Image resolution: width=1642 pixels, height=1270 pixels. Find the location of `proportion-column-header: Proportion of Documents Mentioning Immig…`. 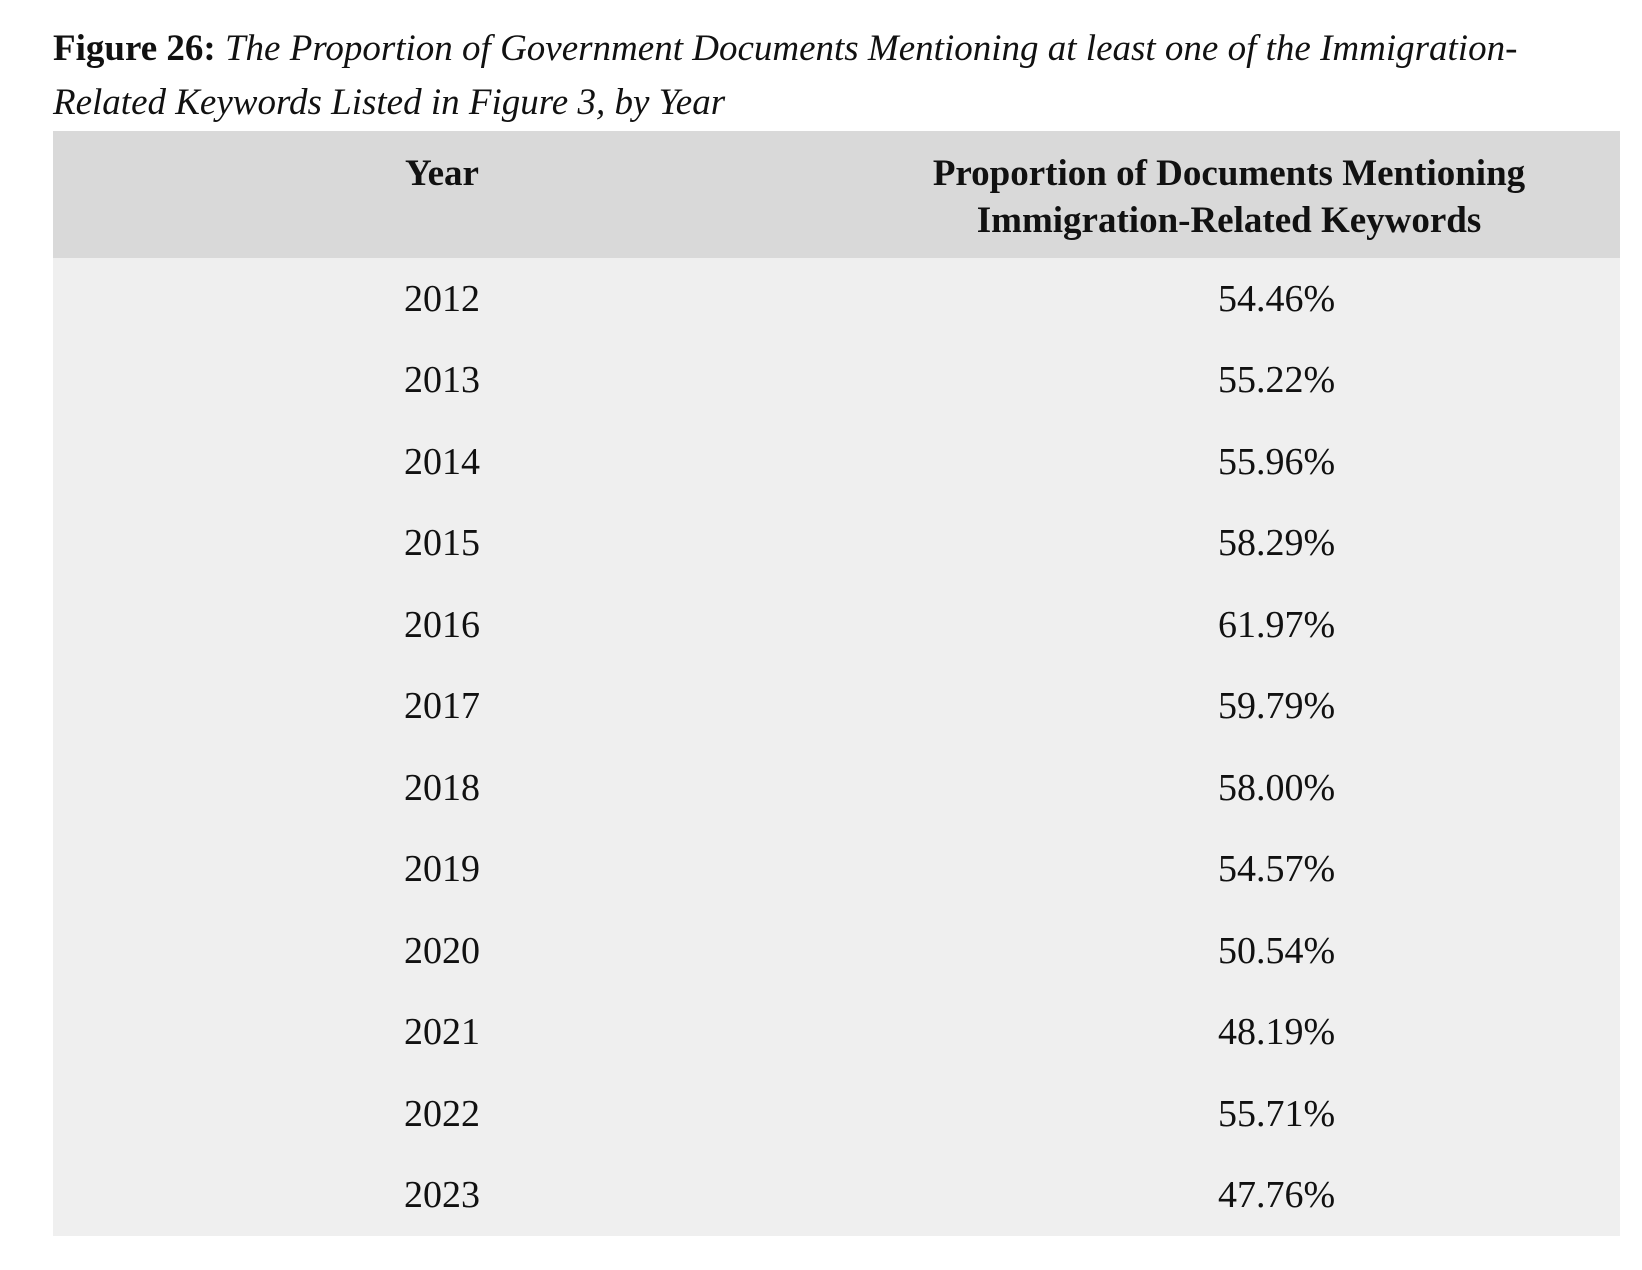

proportion-column-header: Proportion of Documents Mentioning Immig… is located at coordinates (1229, 194).